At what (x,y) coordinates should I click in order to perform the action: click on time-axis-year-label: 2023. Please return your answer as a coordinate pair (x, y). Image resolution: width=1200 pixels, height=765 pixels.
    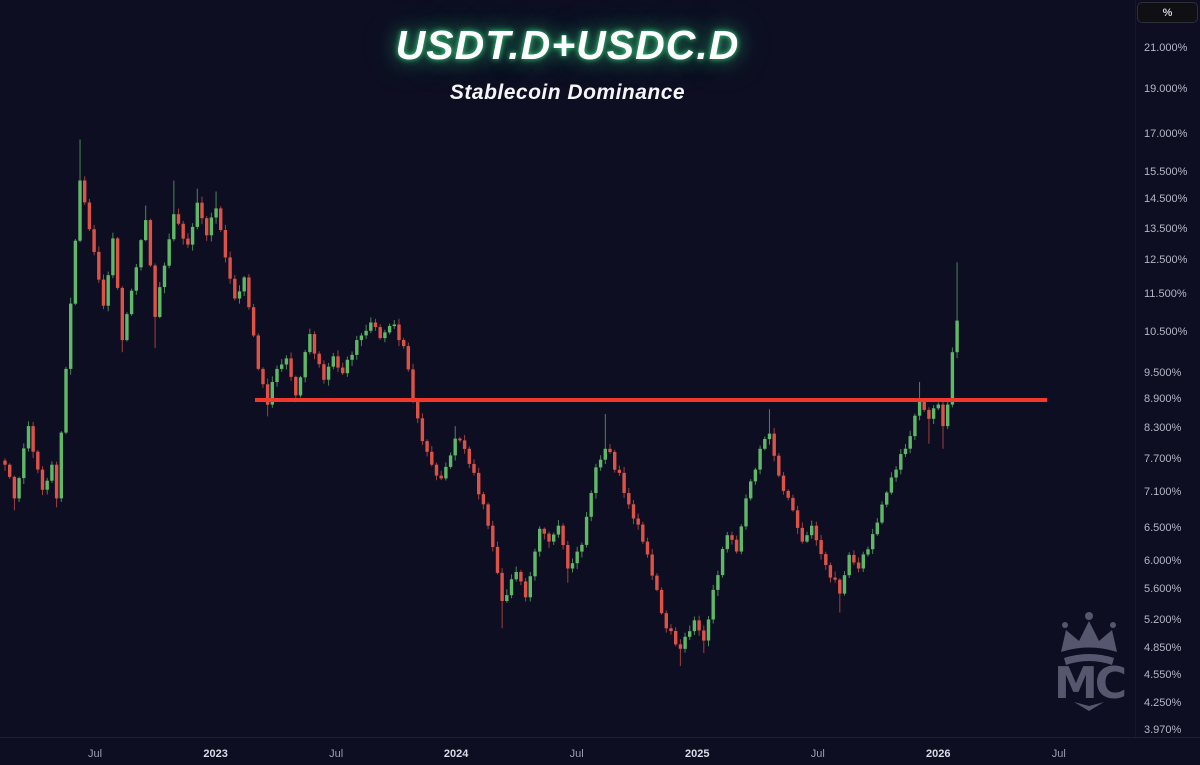
    Looking at the image, I should click on (215, 754).